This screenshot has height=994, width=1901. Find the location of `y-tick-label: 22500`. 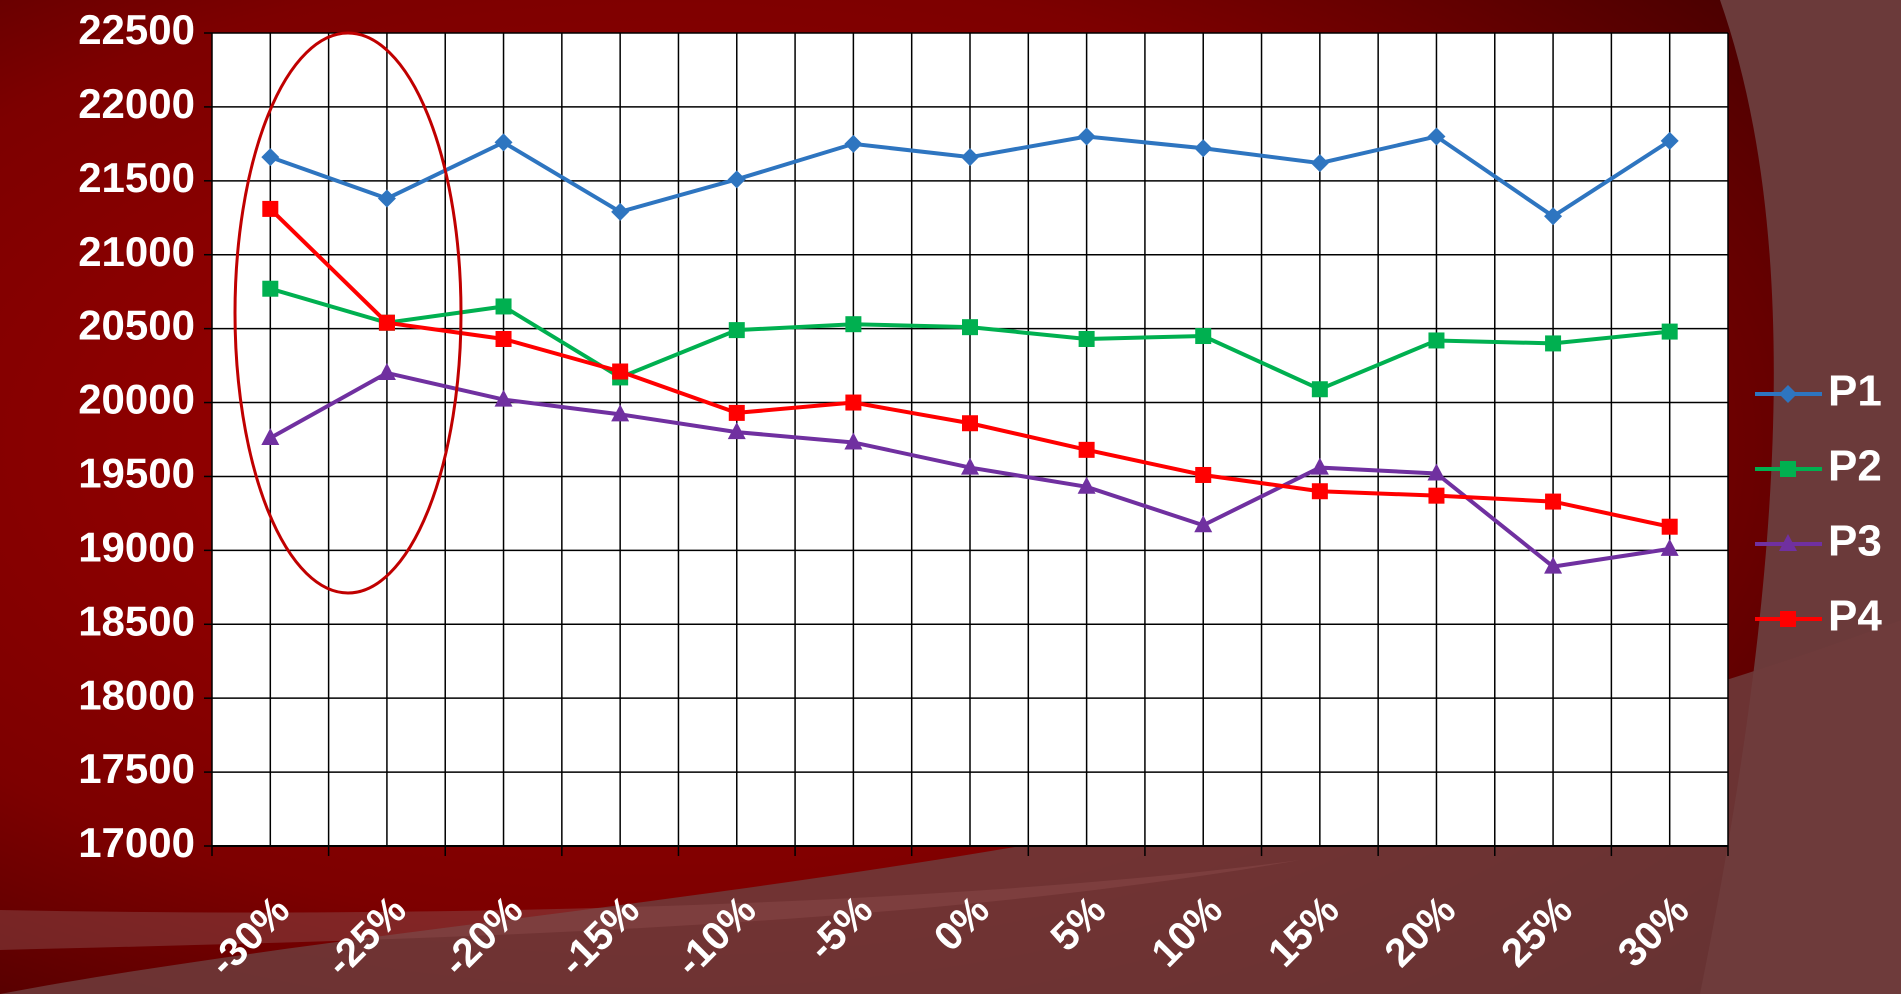

y-tick-label: 22500 is located at coordinates (136, 29).